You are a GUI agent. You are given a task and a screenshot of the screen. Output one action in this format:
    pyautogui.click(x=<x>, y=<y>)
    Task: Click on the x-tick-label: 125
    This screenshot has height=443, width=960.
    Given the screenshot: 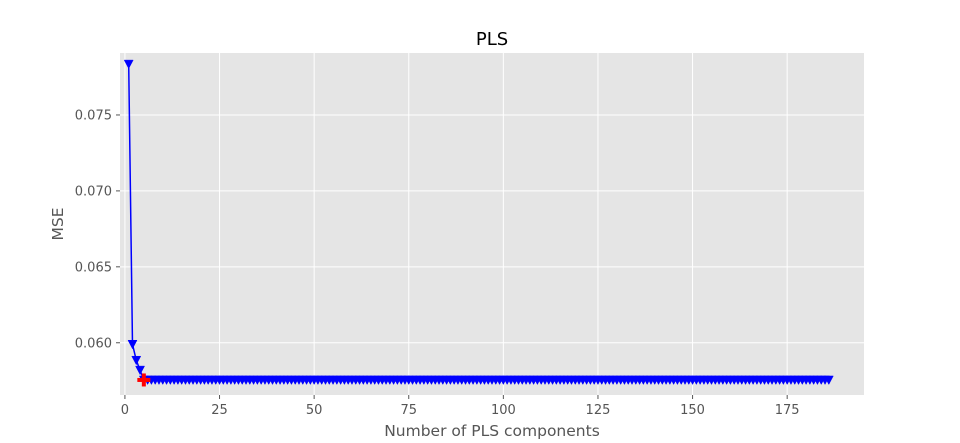 What is the action you would take?
    pyautogui.click(x=598, y=410)
    